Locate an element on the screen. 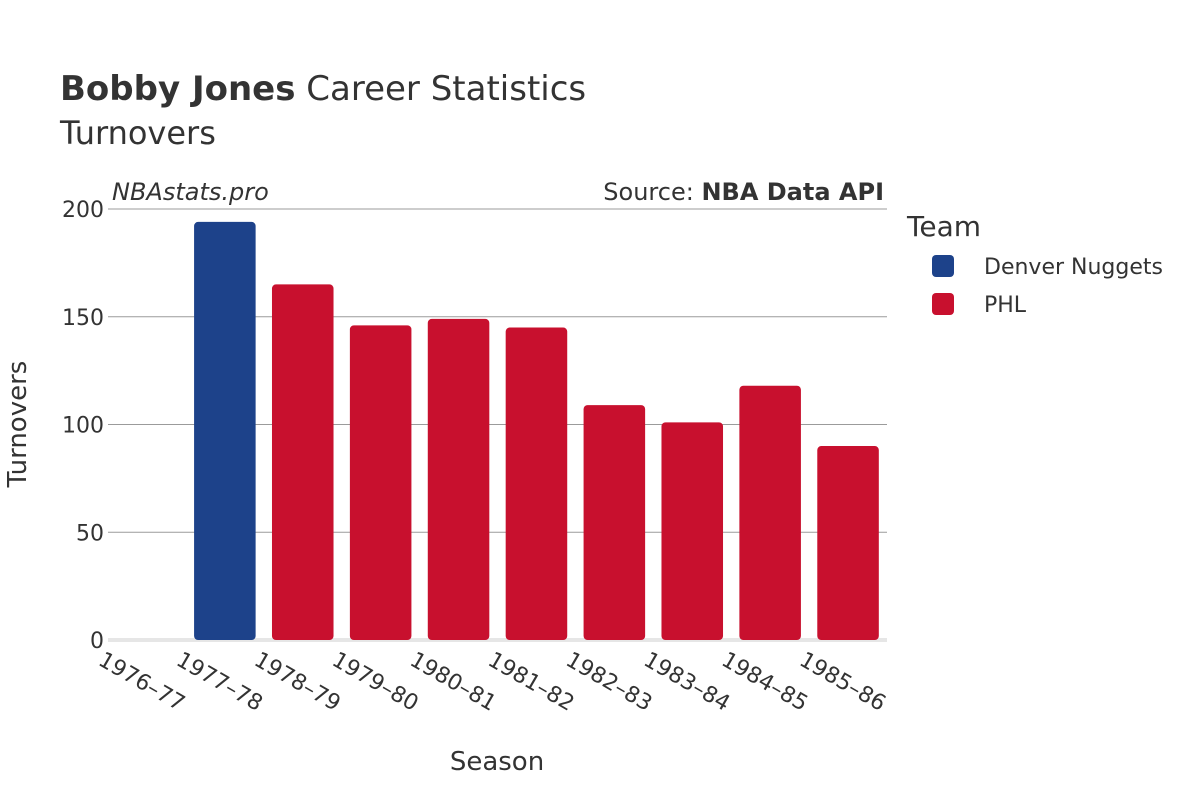 The height and width of the screenshot is (800, 1200). x-tick-label: 1977–78 is located at coordinates (219, 682).